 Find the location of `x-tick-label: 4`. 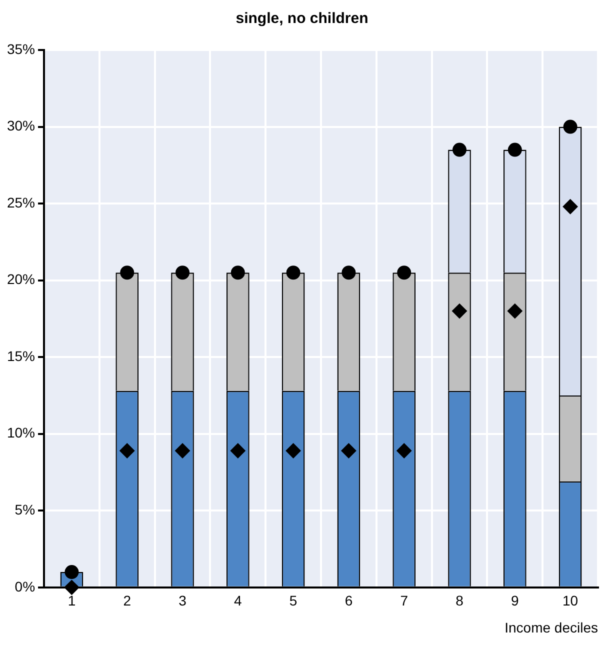

x-tick-label: 4 is located at coordinates (238, 600).